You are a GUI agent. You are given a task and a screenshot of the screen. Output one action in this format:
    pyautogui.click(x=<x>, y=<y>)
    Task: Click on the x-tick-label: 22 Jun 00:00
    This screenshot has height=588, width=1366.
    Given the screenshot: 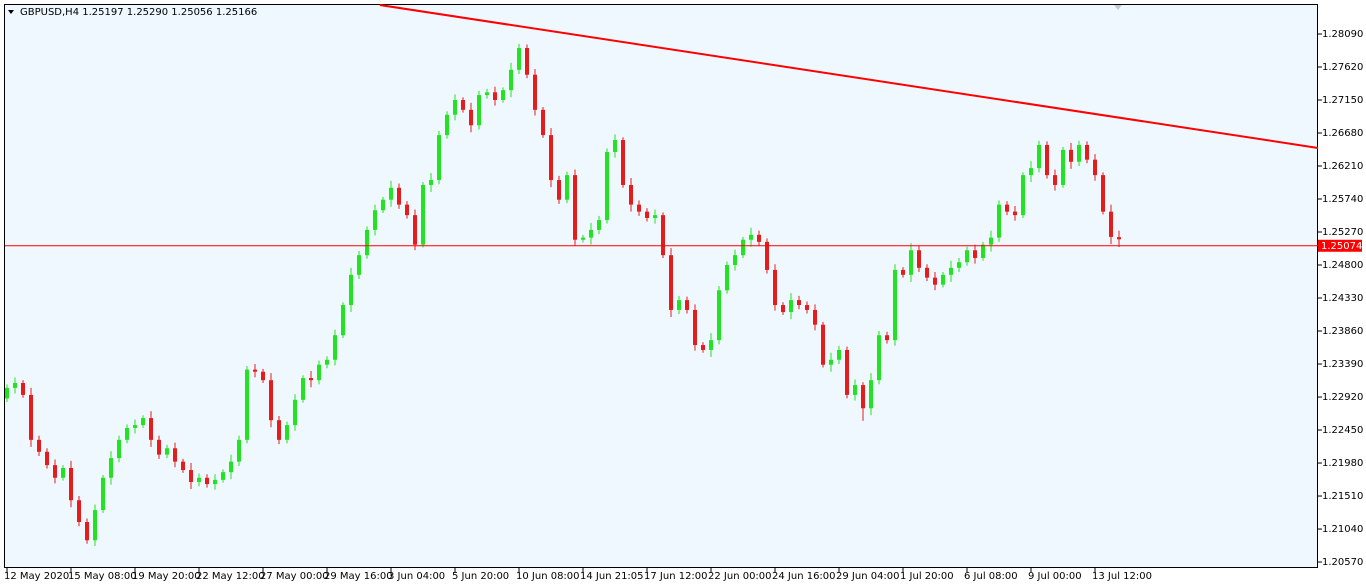 What is the action you would take?
    pyautogui.click(x=740, y=576)
    